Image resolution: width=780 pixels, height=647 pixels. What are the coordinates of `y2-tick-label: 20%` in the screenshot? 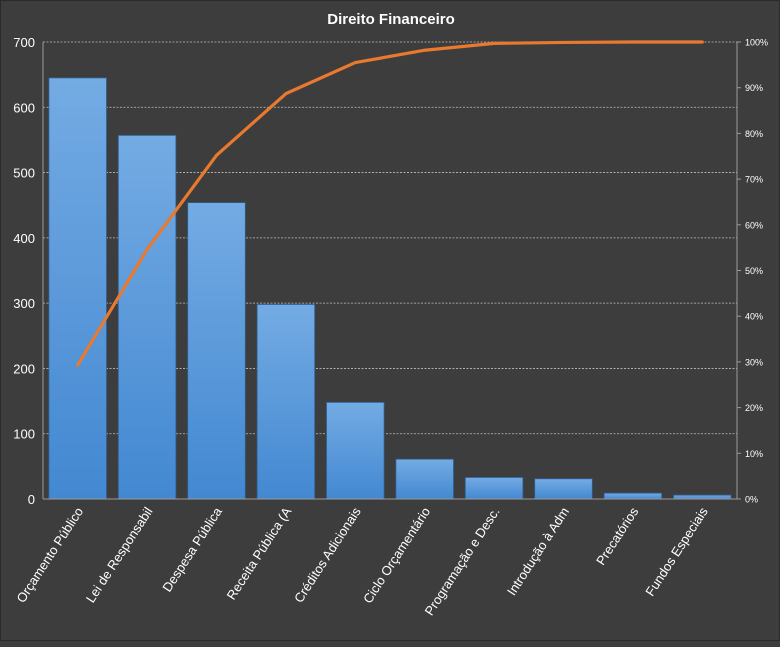 It's located at (754, 408).